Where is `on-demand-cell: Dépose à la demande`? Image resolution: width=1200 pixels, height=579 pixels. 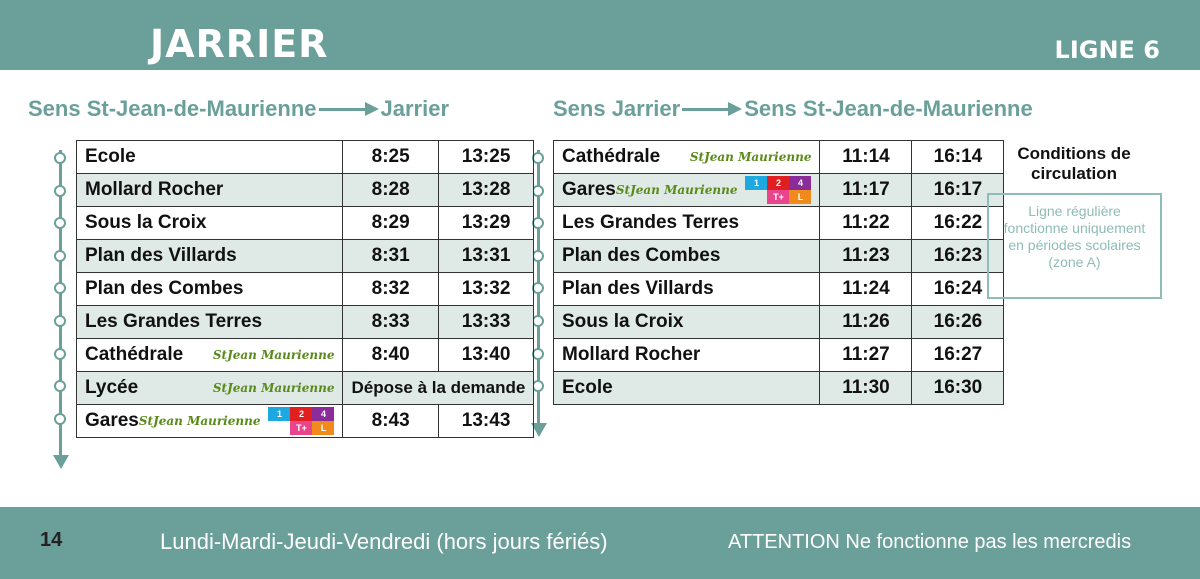 on-demand-cell: Dépose à la demande is located at coordinates (438, 388).